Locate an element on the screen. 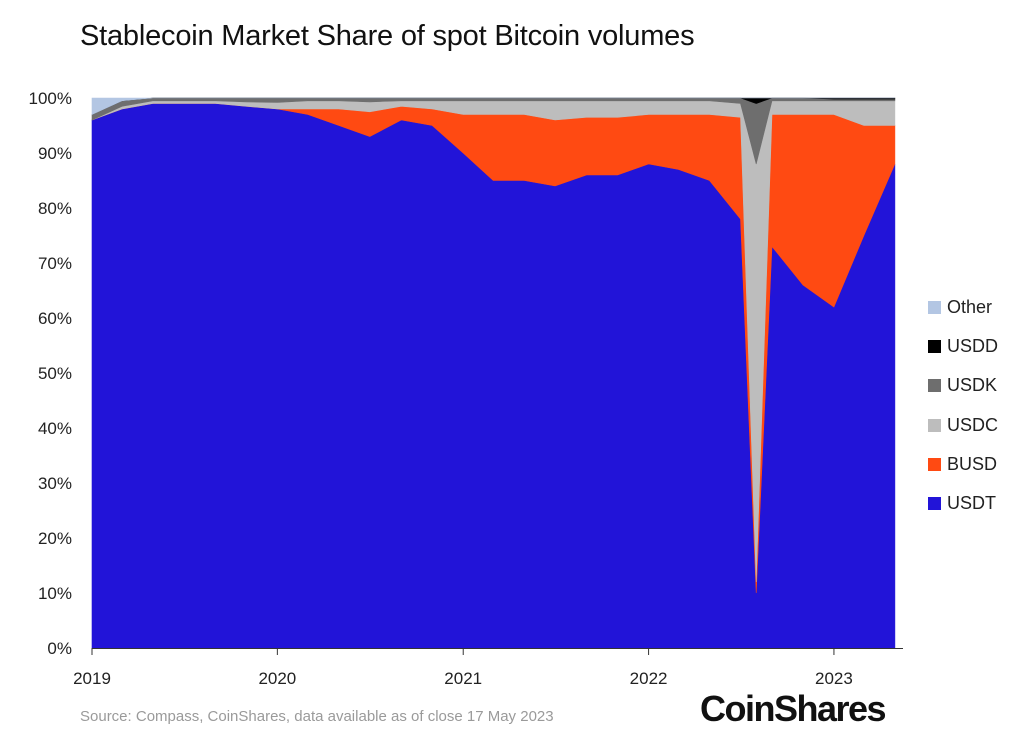  y-tick-label: 80% is located at coordinates (55, 208).